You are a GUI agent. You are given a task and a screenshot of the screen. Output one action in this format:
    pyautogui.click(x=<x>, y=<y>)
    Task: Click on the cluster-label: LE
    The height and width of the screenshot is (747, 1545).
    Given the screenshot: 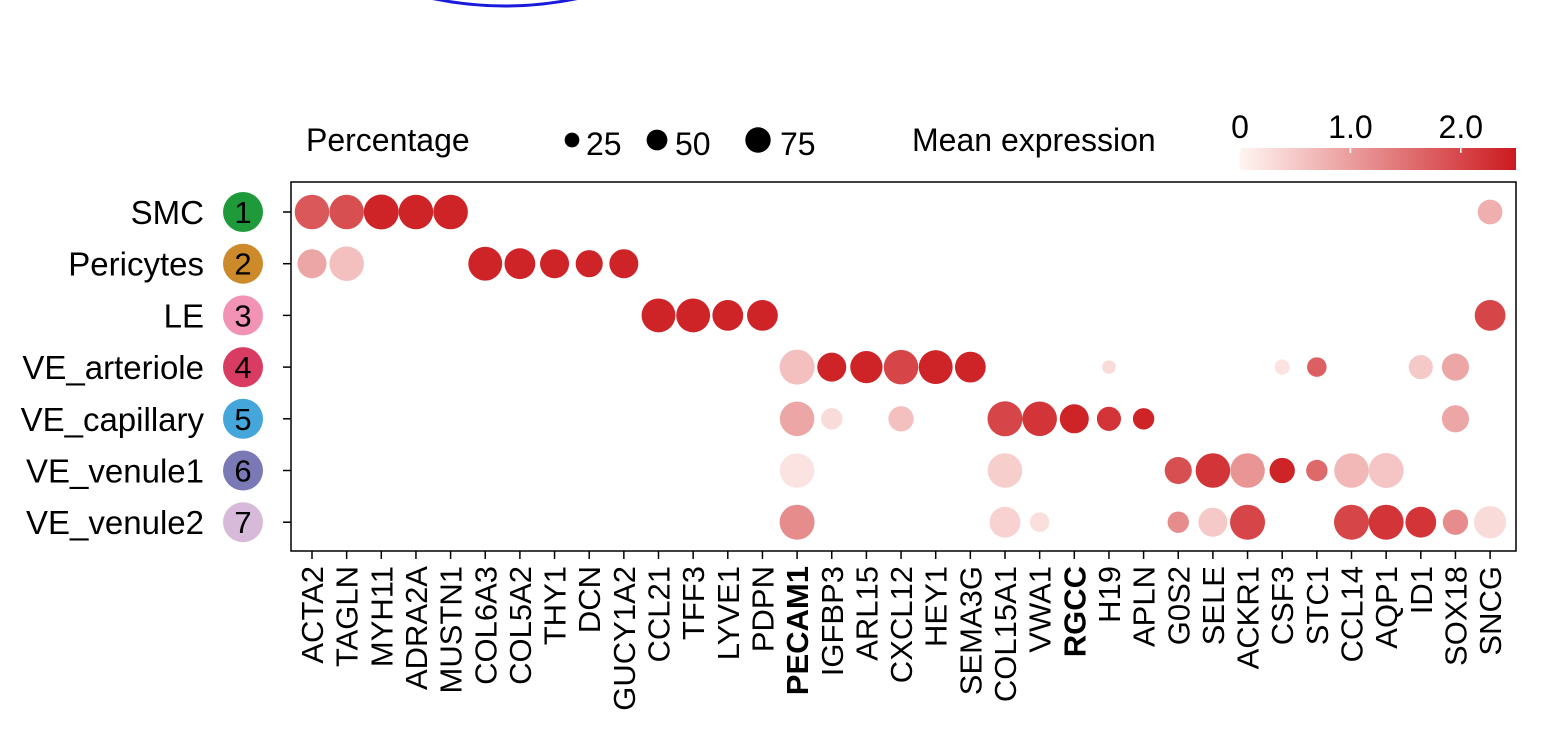 What is the action you would take?
    pyautogui.click(x=184, y=315)
    